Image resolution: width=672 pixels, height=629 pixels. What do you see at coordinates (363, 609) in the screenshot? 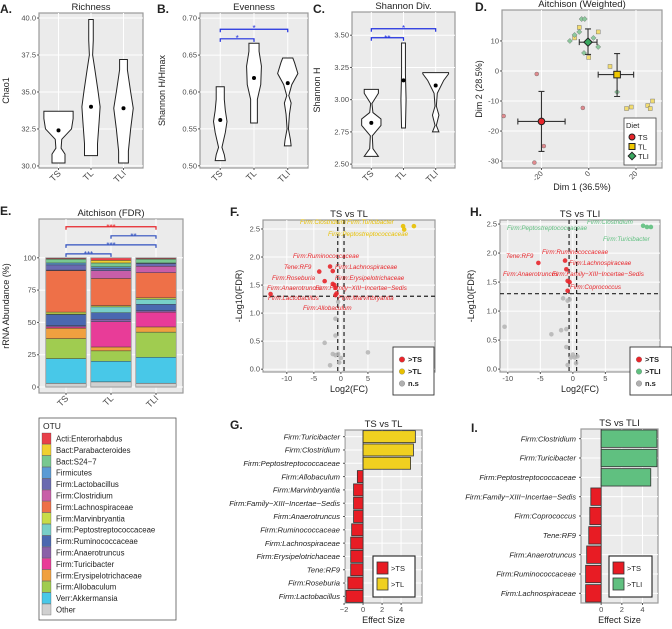
I see `x-tick-label: 0` at bounding box center [363, 609].